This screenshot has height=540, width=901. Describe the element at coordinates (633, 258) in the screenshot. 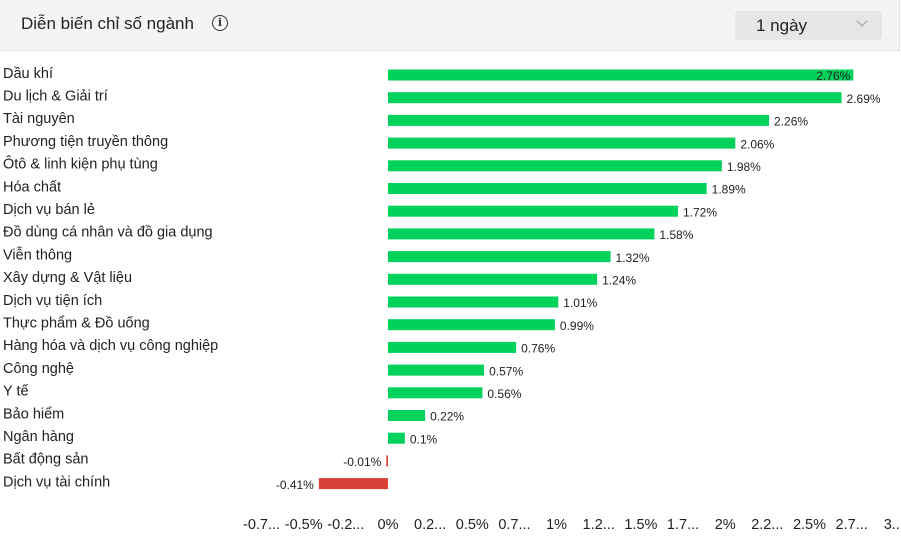

I see `value-label: 1.32%` at that location.